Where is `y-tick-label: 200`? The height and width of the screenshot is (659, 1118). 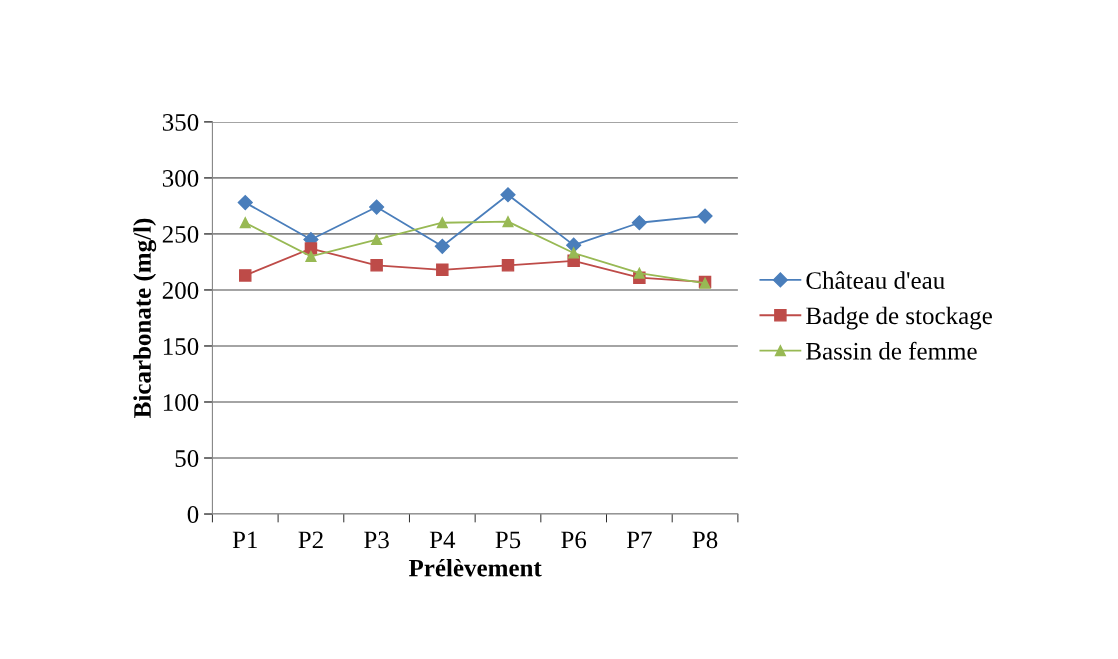 y-tick-label: 200 is located at coordinates (180, 290).